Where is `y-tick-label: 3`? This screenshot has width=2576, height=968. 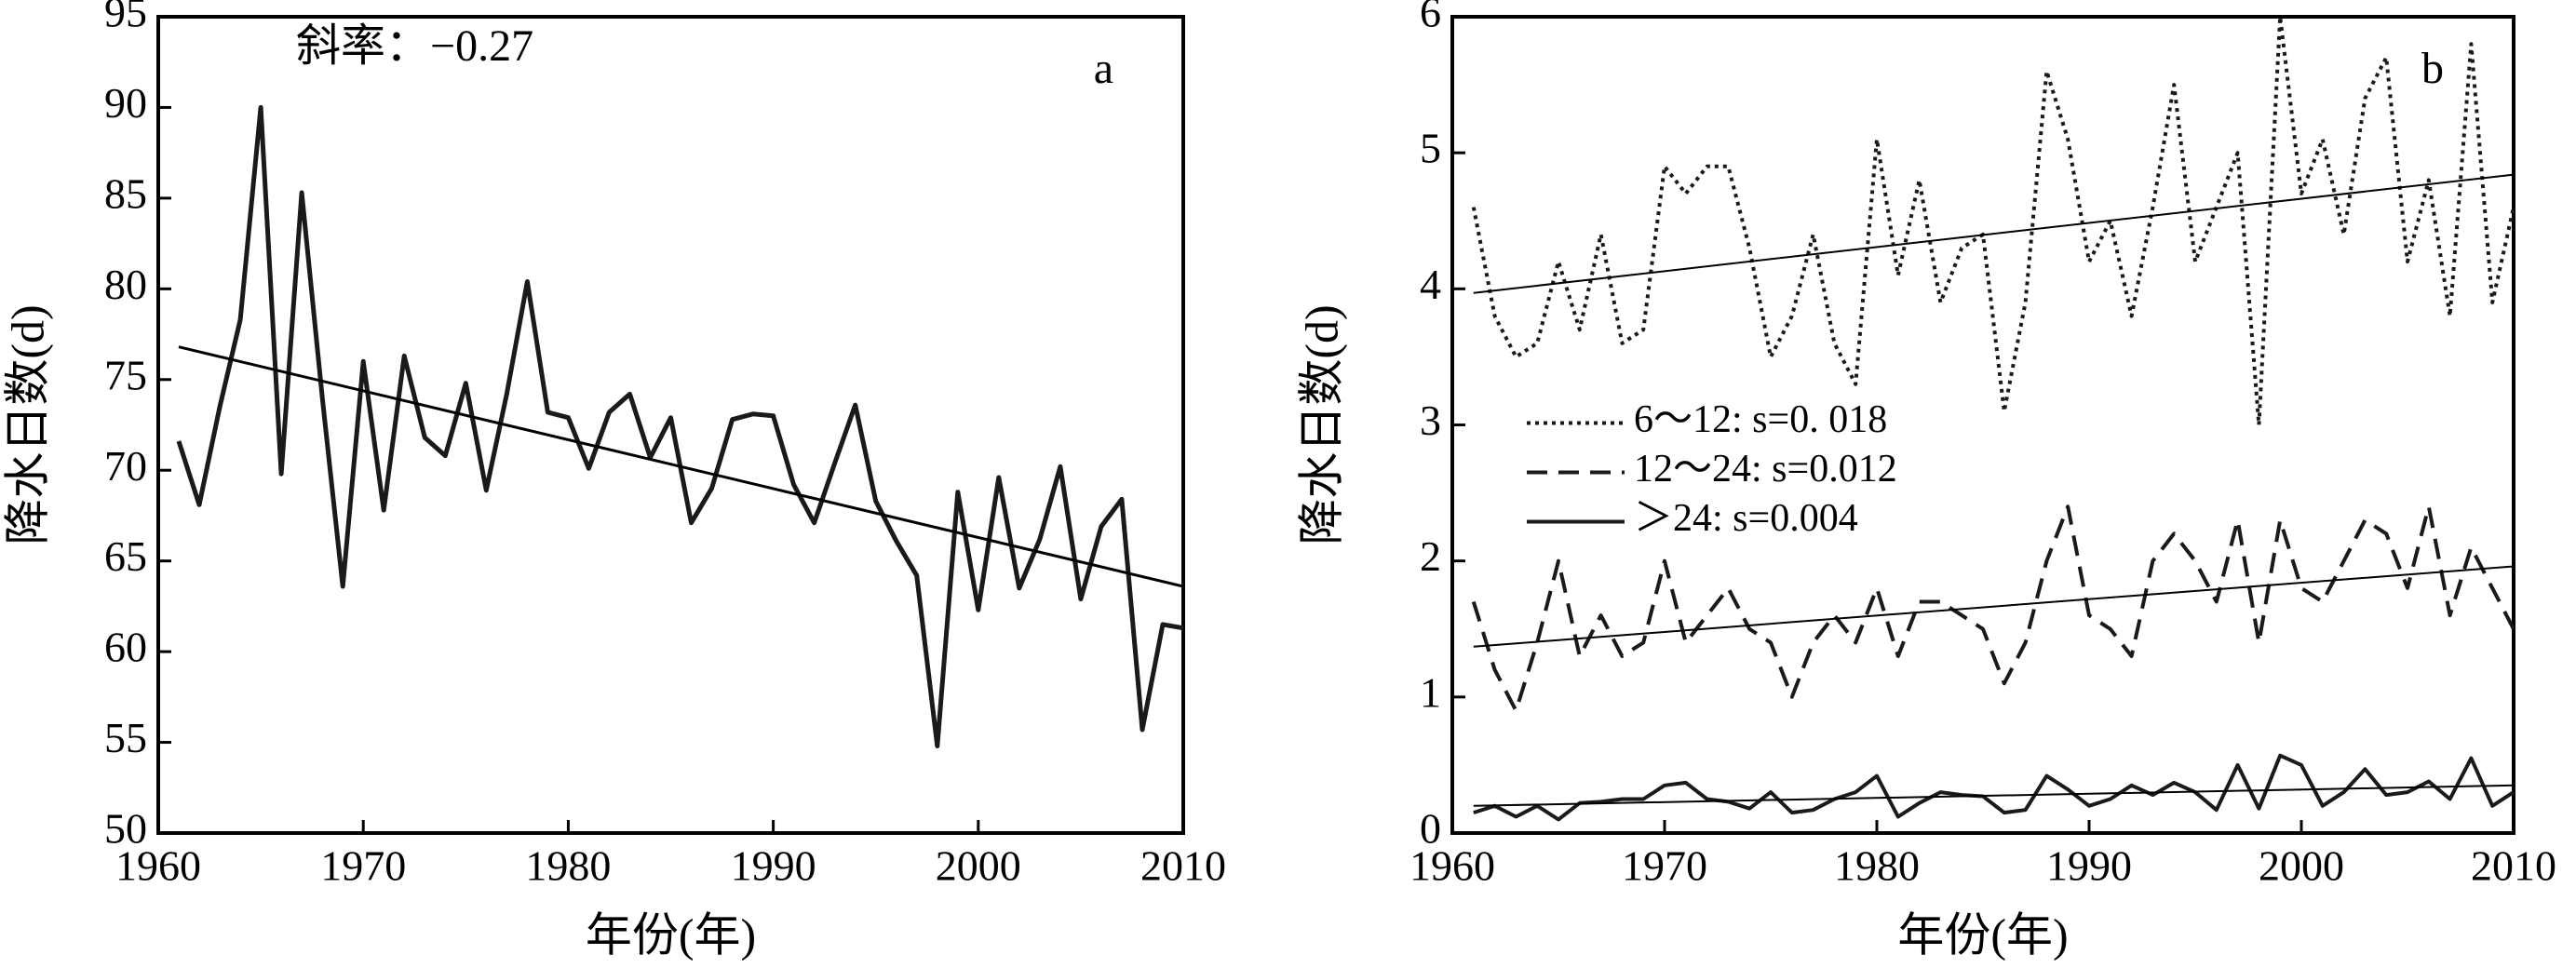 y-tick-label: 3 is located at coordinates (1430, 420).